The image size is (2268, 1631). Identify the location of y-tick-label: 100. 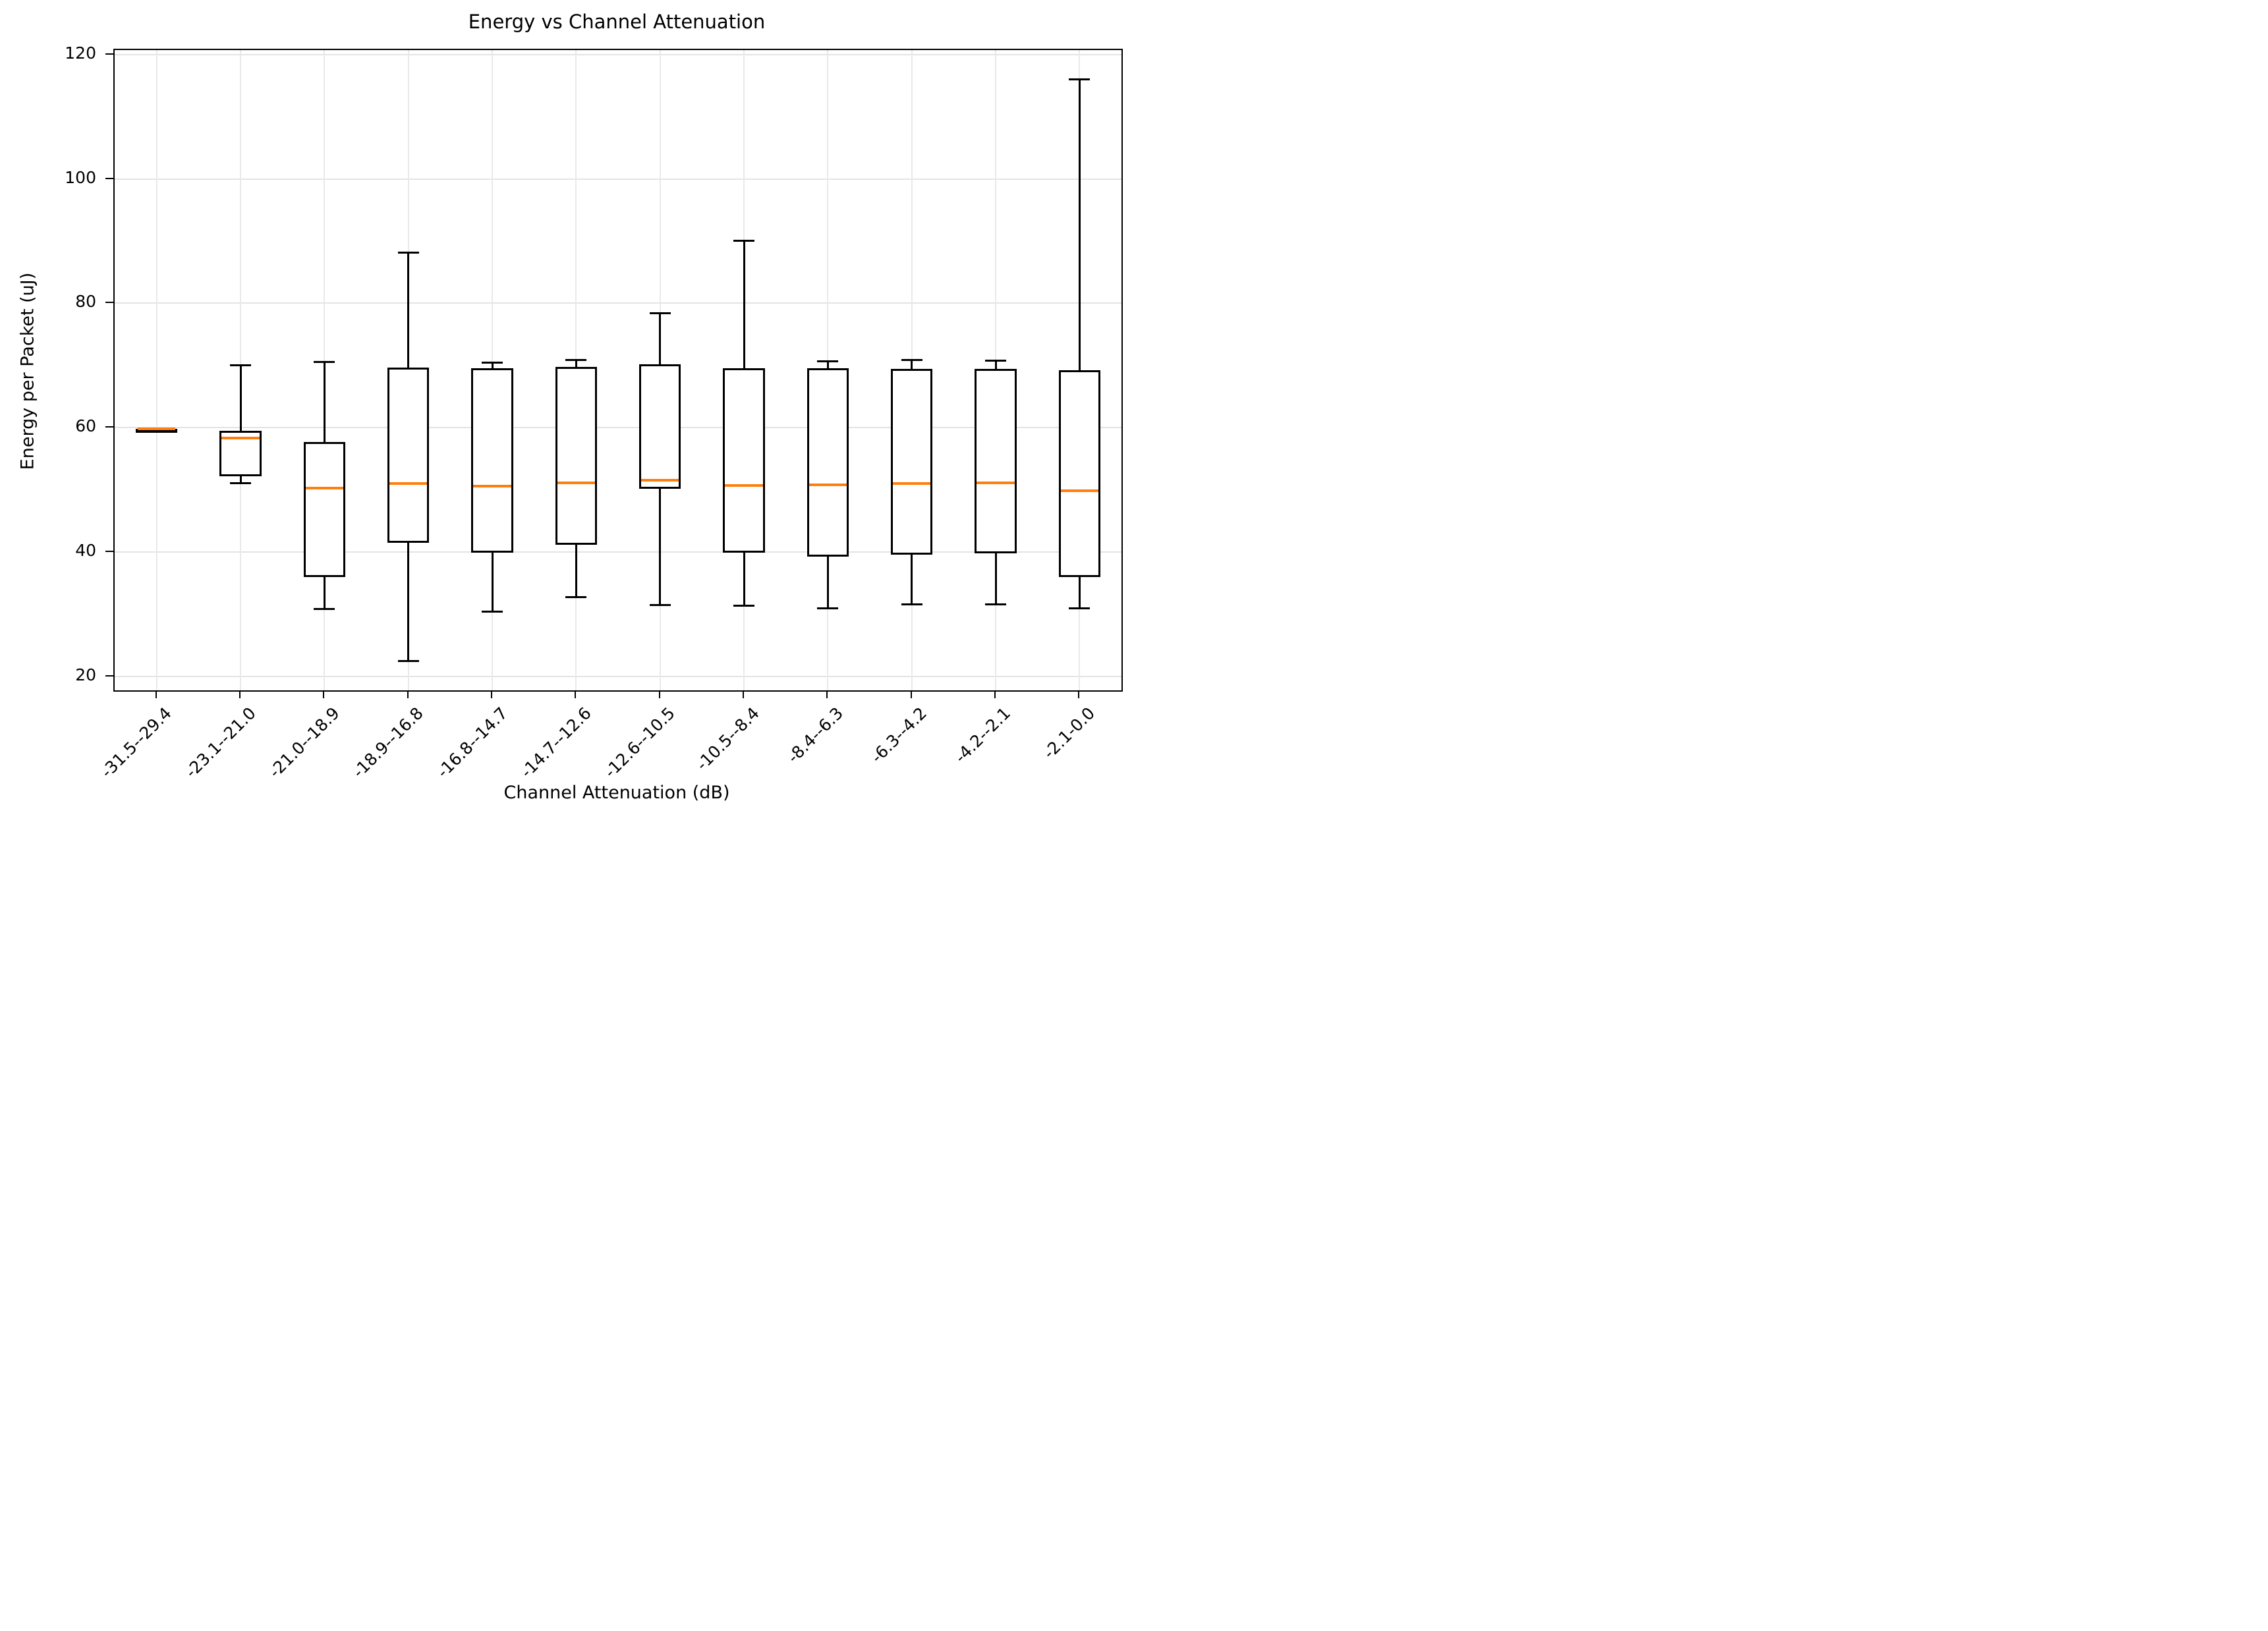
(80, 177).